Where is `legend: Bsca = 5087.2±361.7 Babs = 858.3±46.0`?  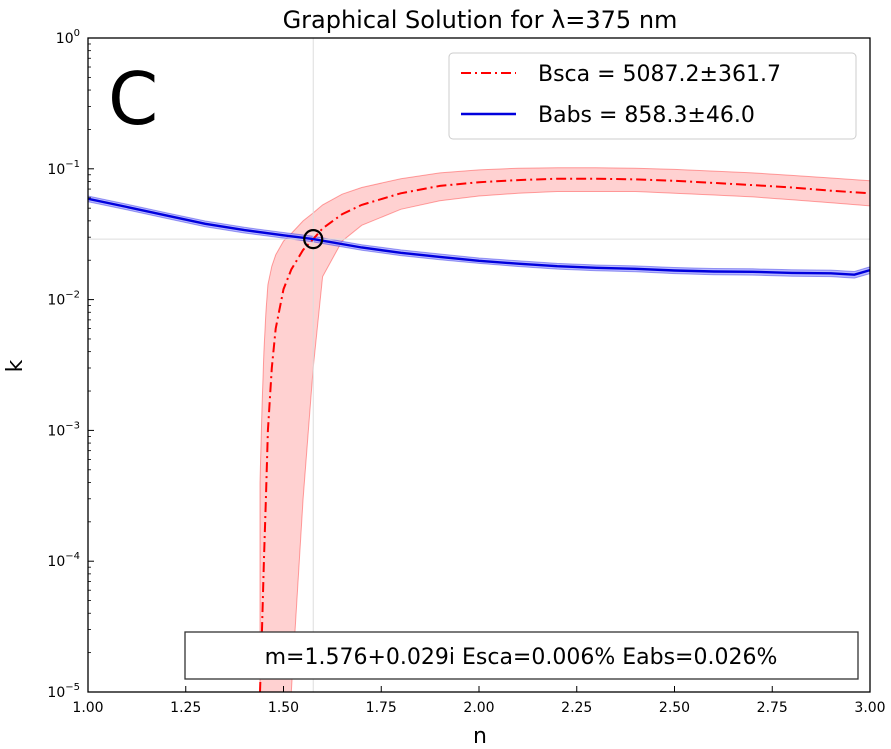
legend: Bsca = 5087.2±361.7 Babs = 858.3±46.0 is located at coordinates (652, 96).